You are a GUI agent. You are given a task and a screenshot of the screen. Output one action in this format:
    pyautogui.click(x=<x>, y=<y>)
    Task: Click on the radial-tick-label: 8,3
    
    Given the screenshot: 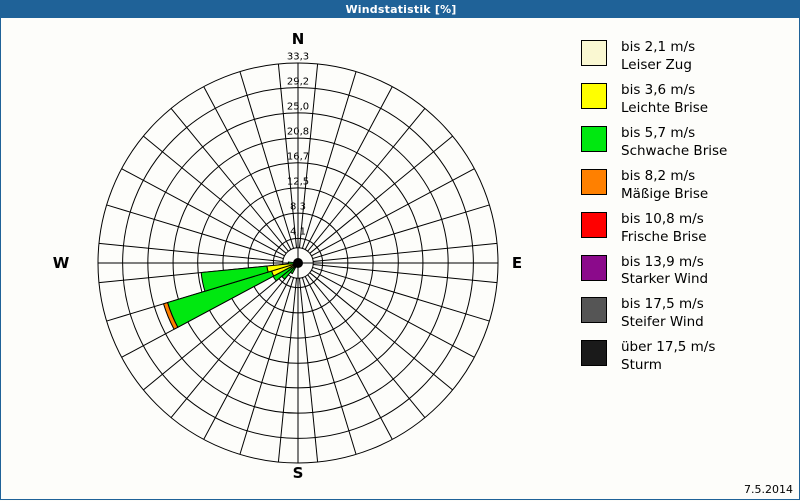 What is the action you would take?
    pyautogui.click(x=298, y=207)
    